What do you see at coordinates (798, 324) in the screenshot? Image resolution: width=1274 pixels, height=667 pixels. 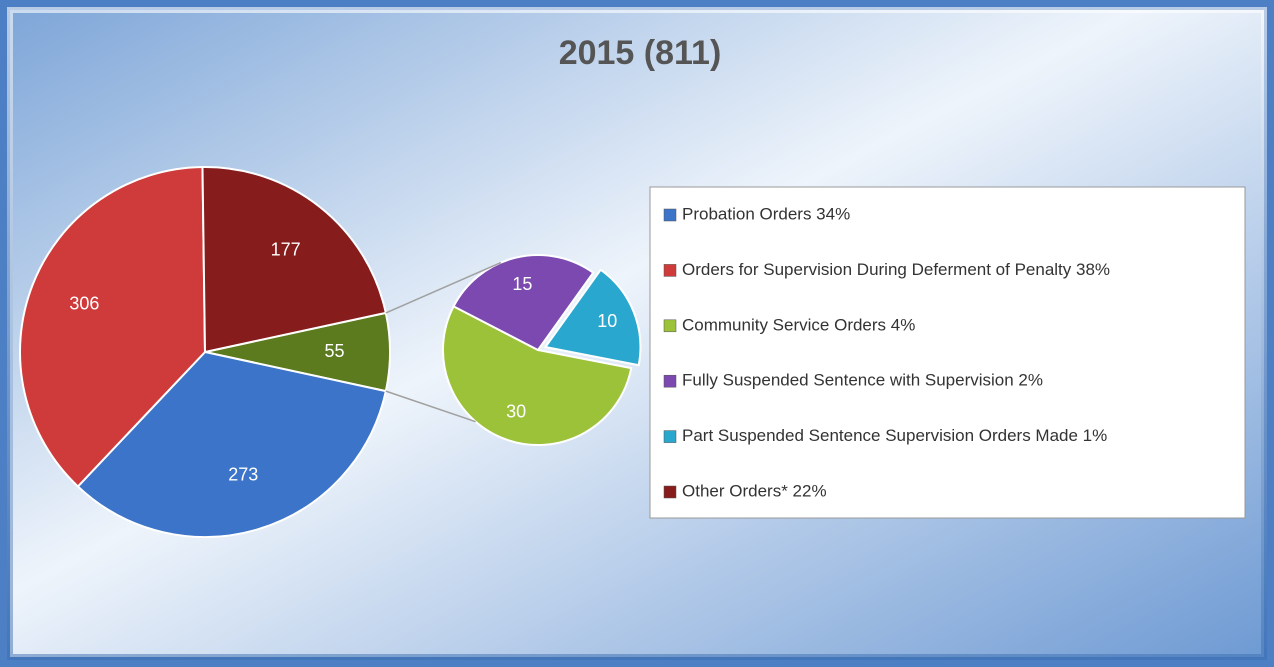 I see `legend-label: Community Service Orders 4%` at bounding box center [798, 324].